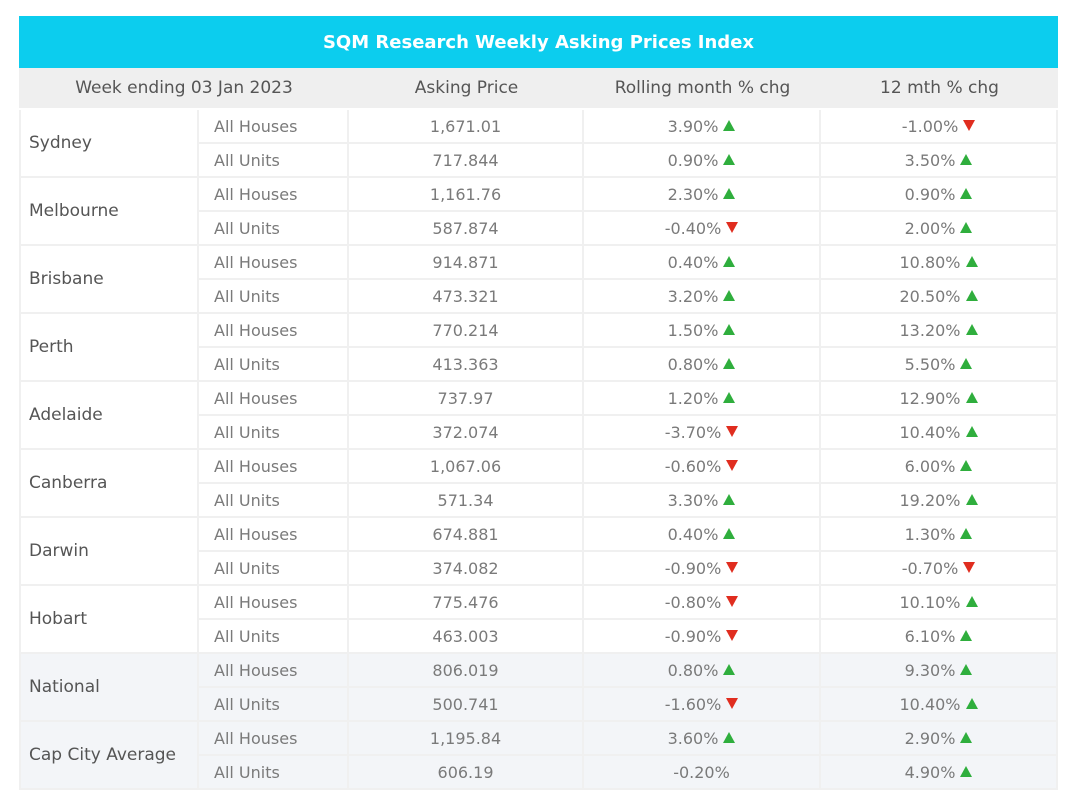 This screenshot has width=1080, height=798. What do you see at coordinates (930, 534) in the screenshot?
I see `twelve-month-value: 1.30%` at bounding box center [930, 534].